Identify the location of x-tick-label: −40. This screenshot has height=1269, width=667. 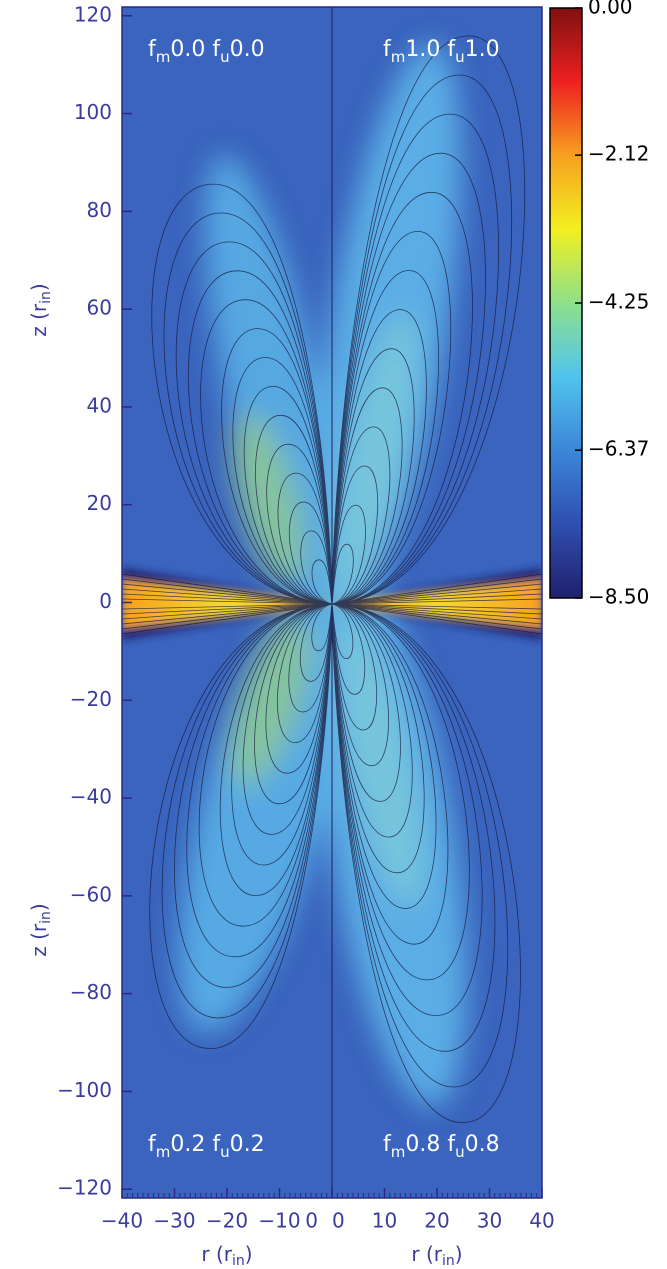
(122, 1221).